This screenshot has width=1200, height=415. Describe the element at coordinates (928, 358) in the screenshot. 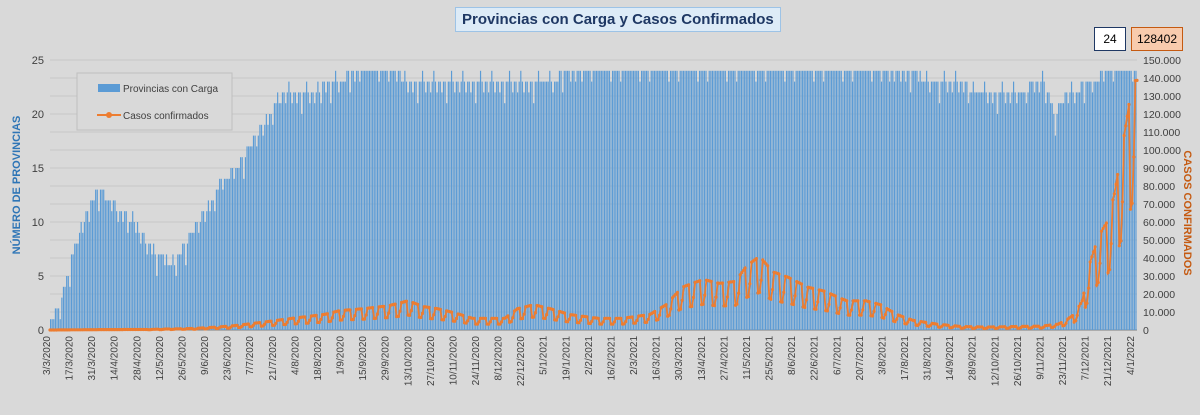

I see `x-tick-label: 31/8/2021` at that location.